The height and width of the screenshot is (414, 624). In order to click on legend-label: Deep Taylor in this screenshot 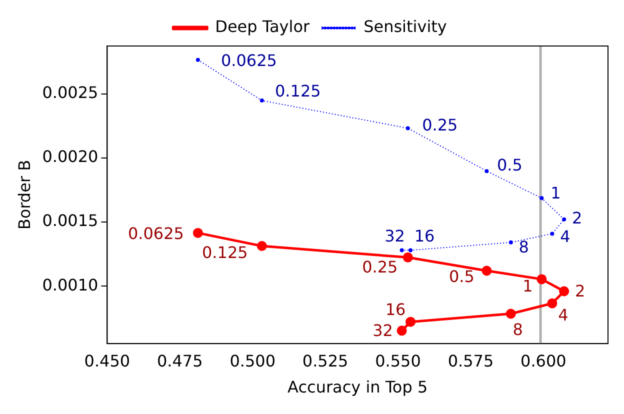, I will do `click(262, 26)`.